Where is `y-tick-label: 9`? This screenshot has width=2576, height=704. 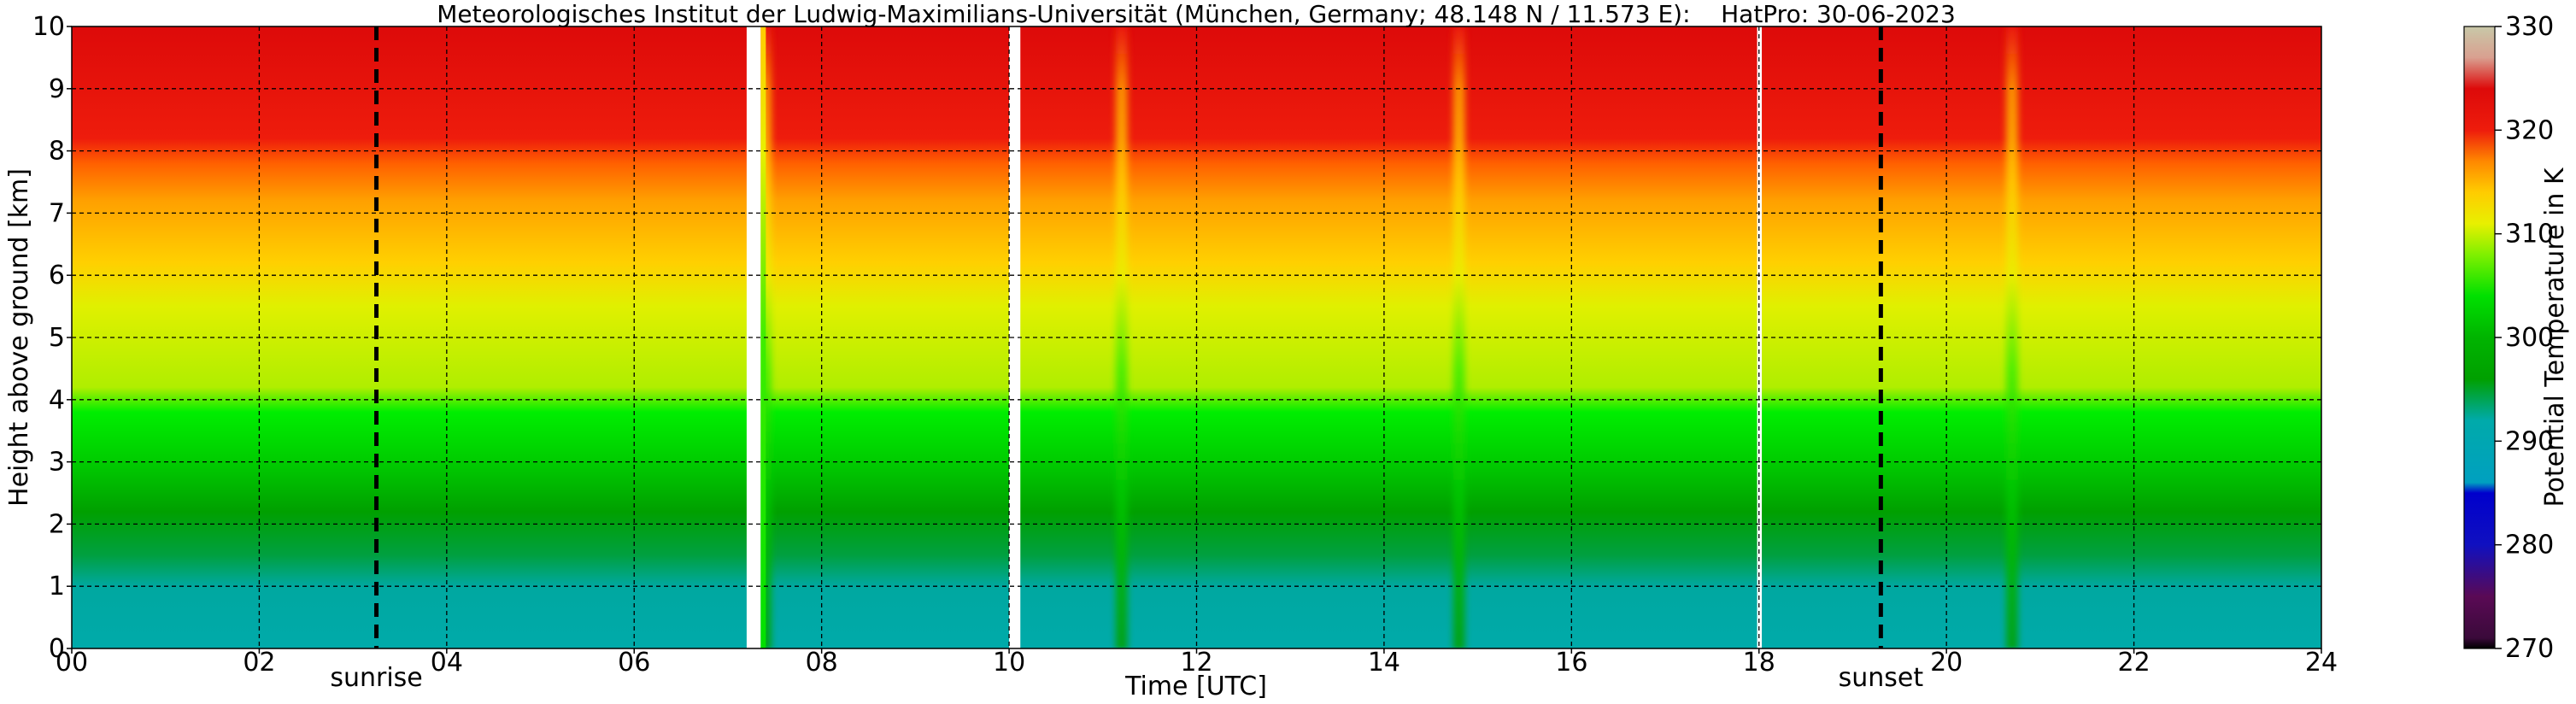 y-tick-label: 9 is located at coordinates (57, 89).